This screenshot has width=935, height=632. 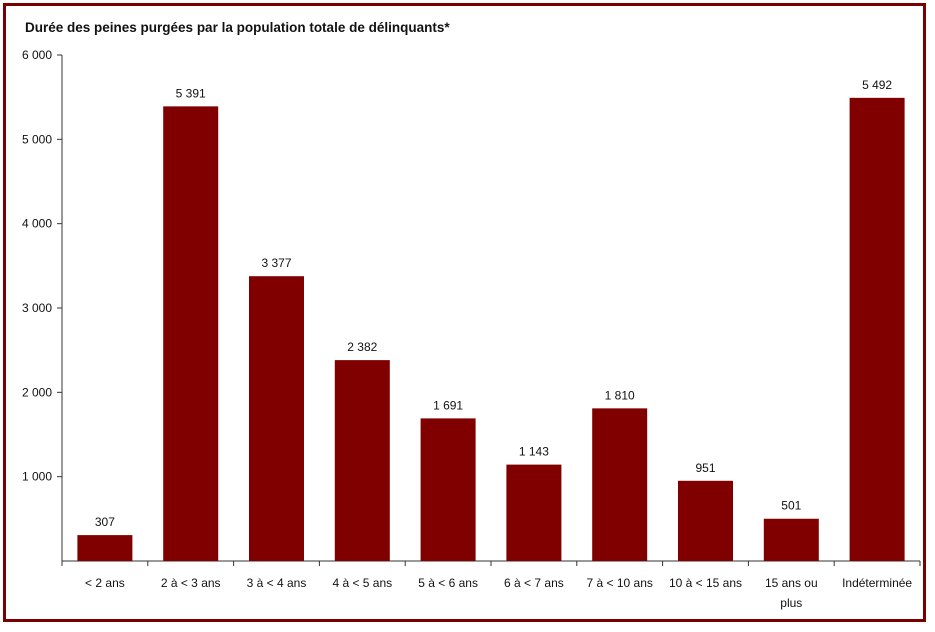 What do you see at coordinates (362, 347) in the screenshot?
I see `data-label: 2 382` at bounding box center [362, 347].